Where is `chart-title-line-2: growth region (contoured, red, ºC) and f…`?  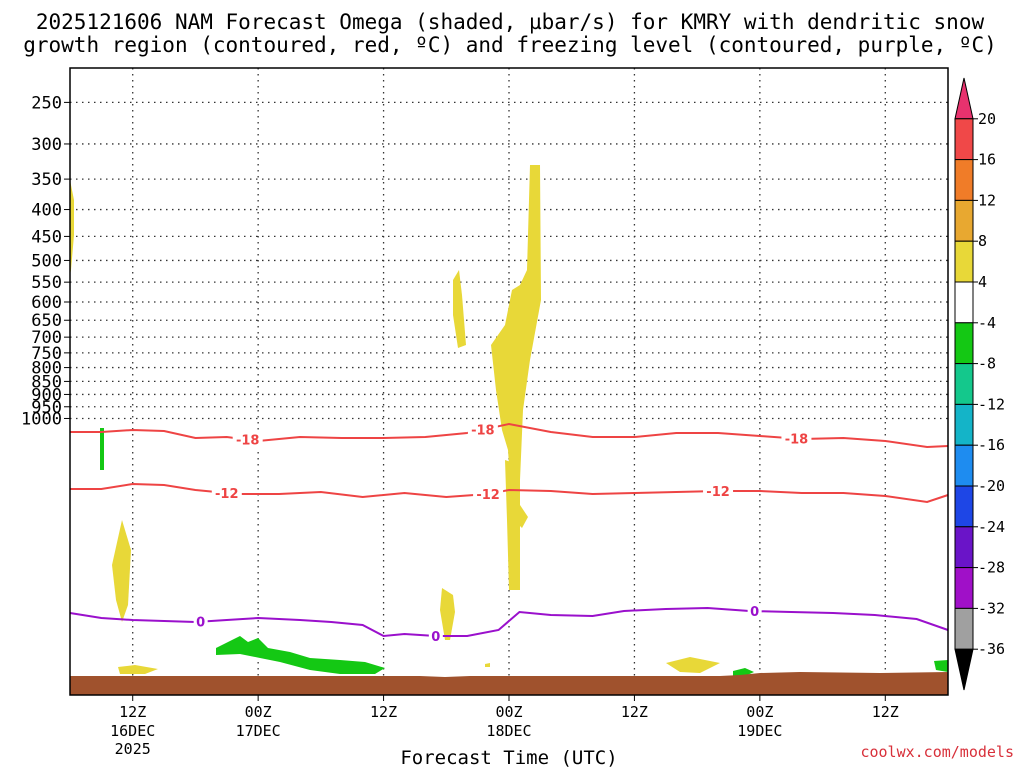
chart-title-line-2: growth region (contoured, red, ºC) and f… is located at coordinates (510, 45).